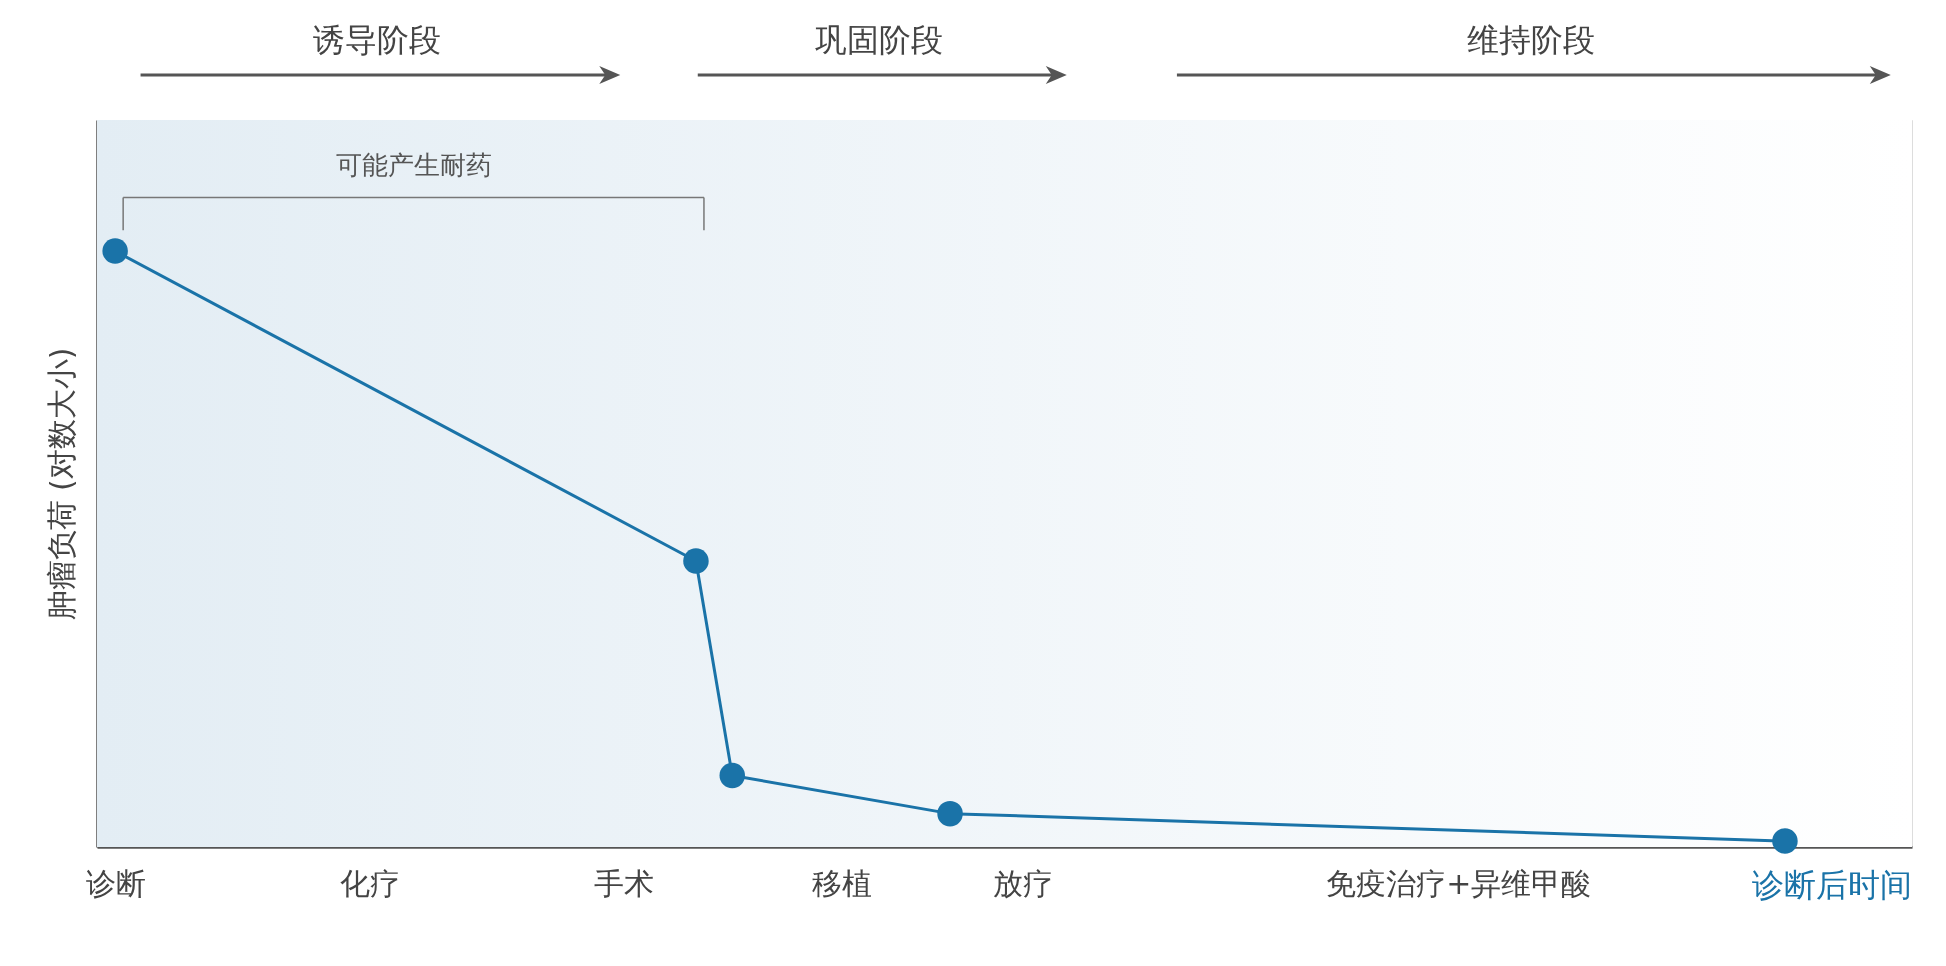  I want to click on x-tick-label: 诊断, so click(115, 883).